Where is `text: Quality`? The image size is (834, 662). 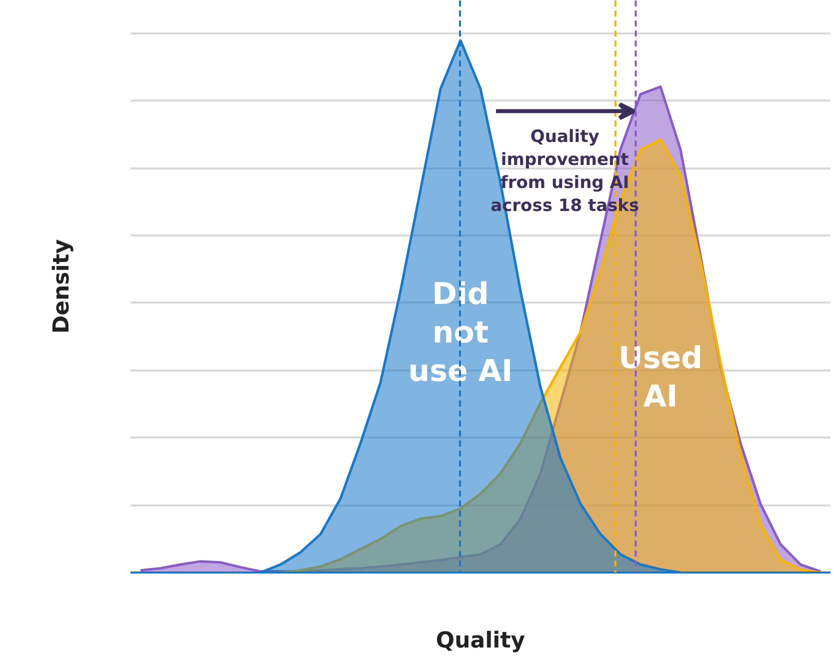
text: Quality is located at coordinates (481, 641).